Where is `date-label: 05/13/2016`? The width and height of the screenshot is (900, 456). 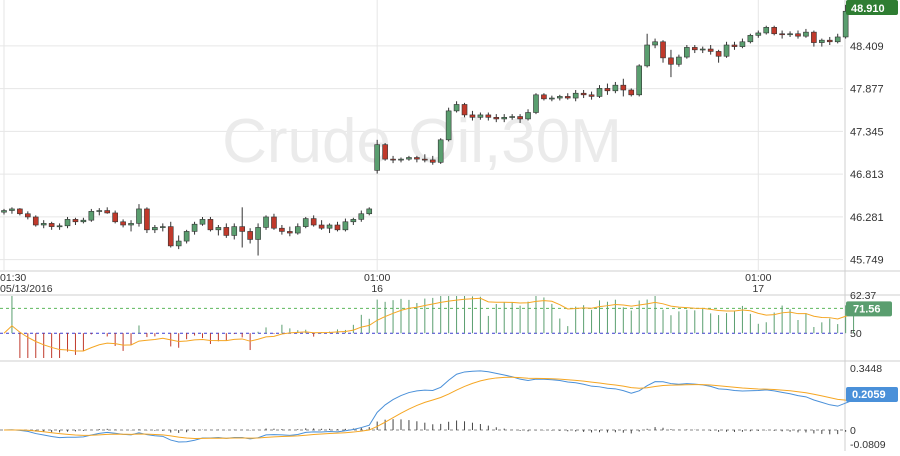 date-label: 05/13/2016 is located at coordinates (26, 289).